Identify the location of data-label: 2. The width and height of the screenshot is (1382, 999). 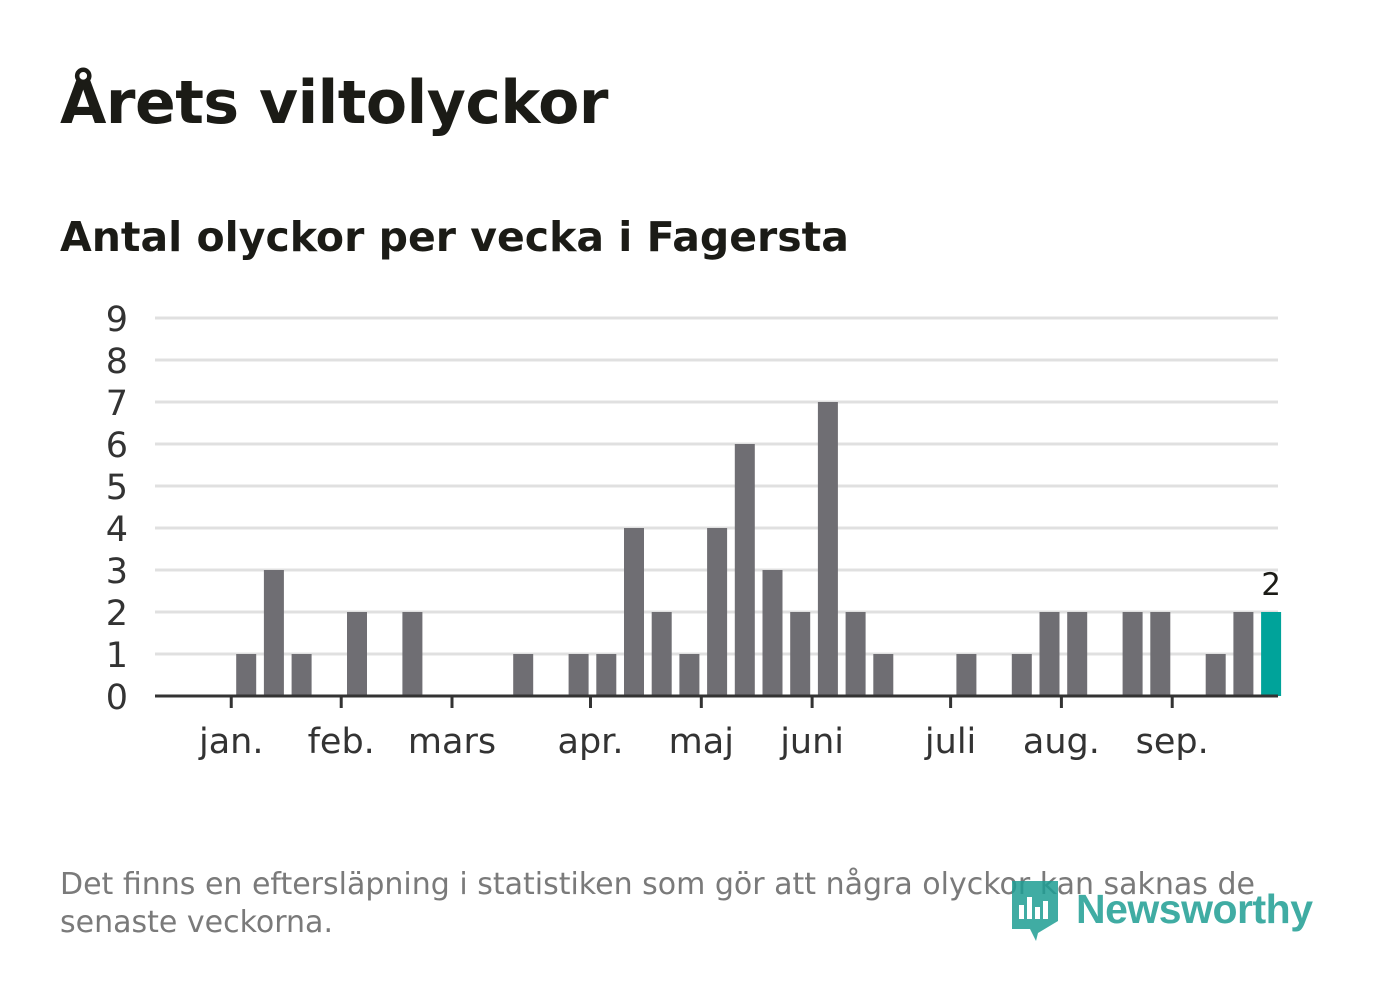
(1271, 585).